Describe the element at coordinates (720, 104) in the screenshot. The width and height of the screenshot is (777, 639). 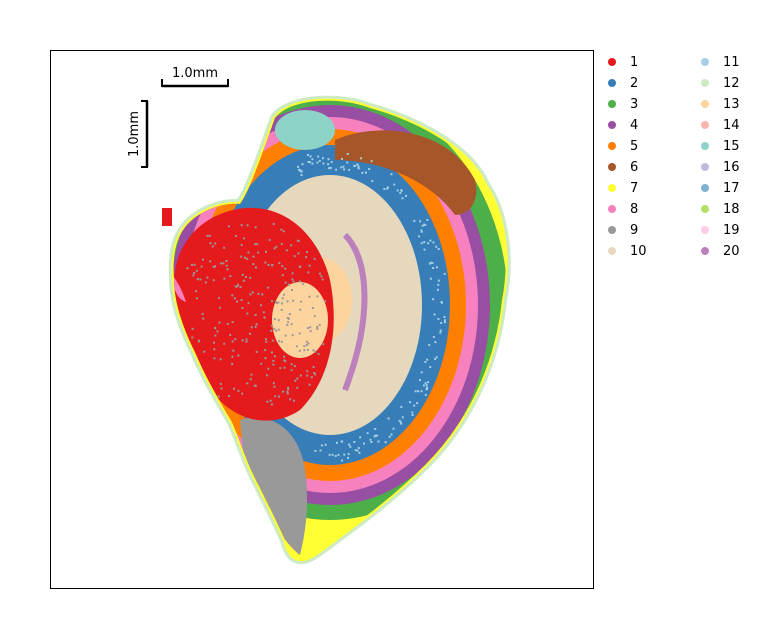
I see `legend-item-13: 13` at that location.